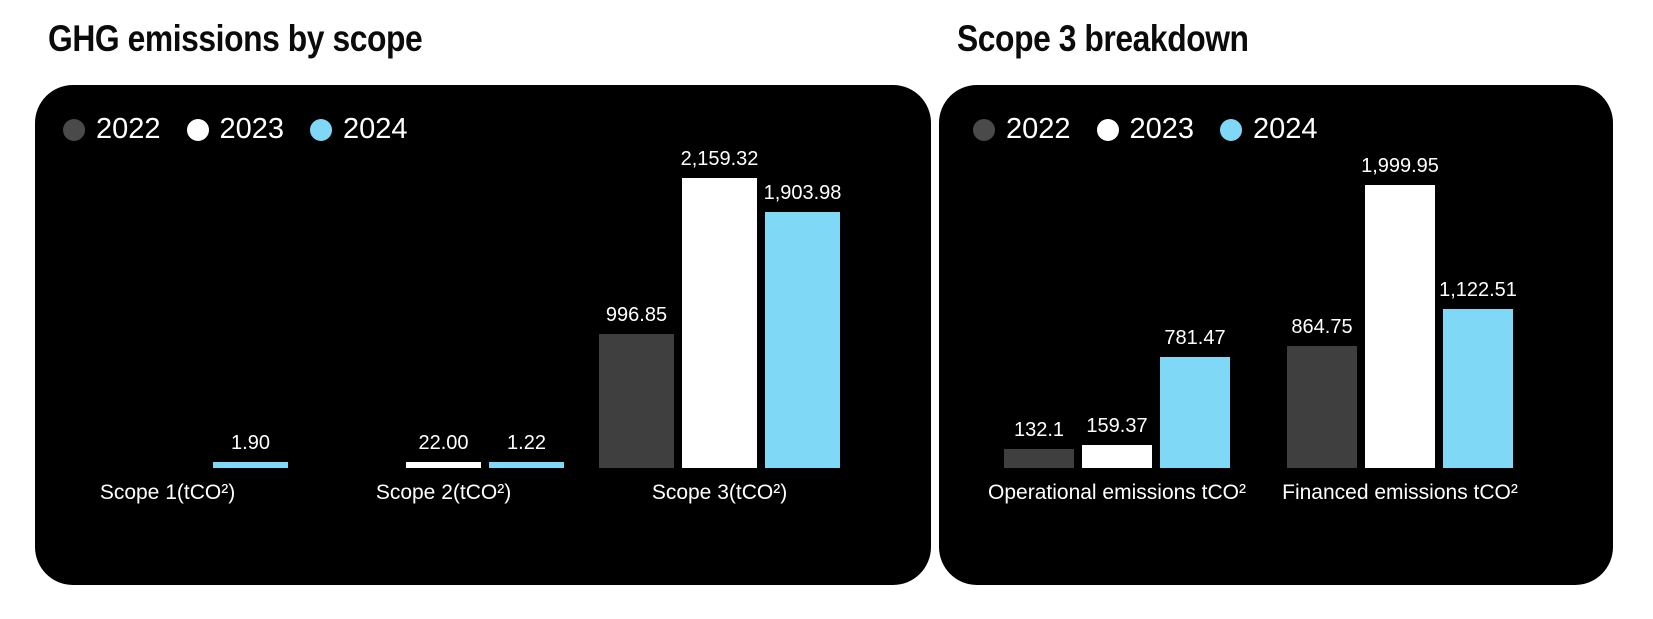  I want to click on chart-title-scope-3-breakdown: Scope 3 breakdown, so click(1103, 38).